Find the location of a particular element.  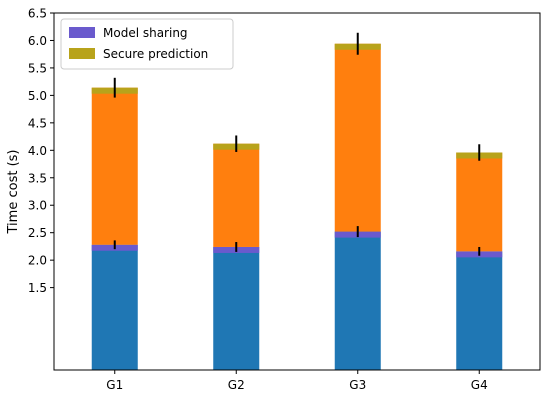

bar-G3-model-sharing is located at coordinates (357, 300).